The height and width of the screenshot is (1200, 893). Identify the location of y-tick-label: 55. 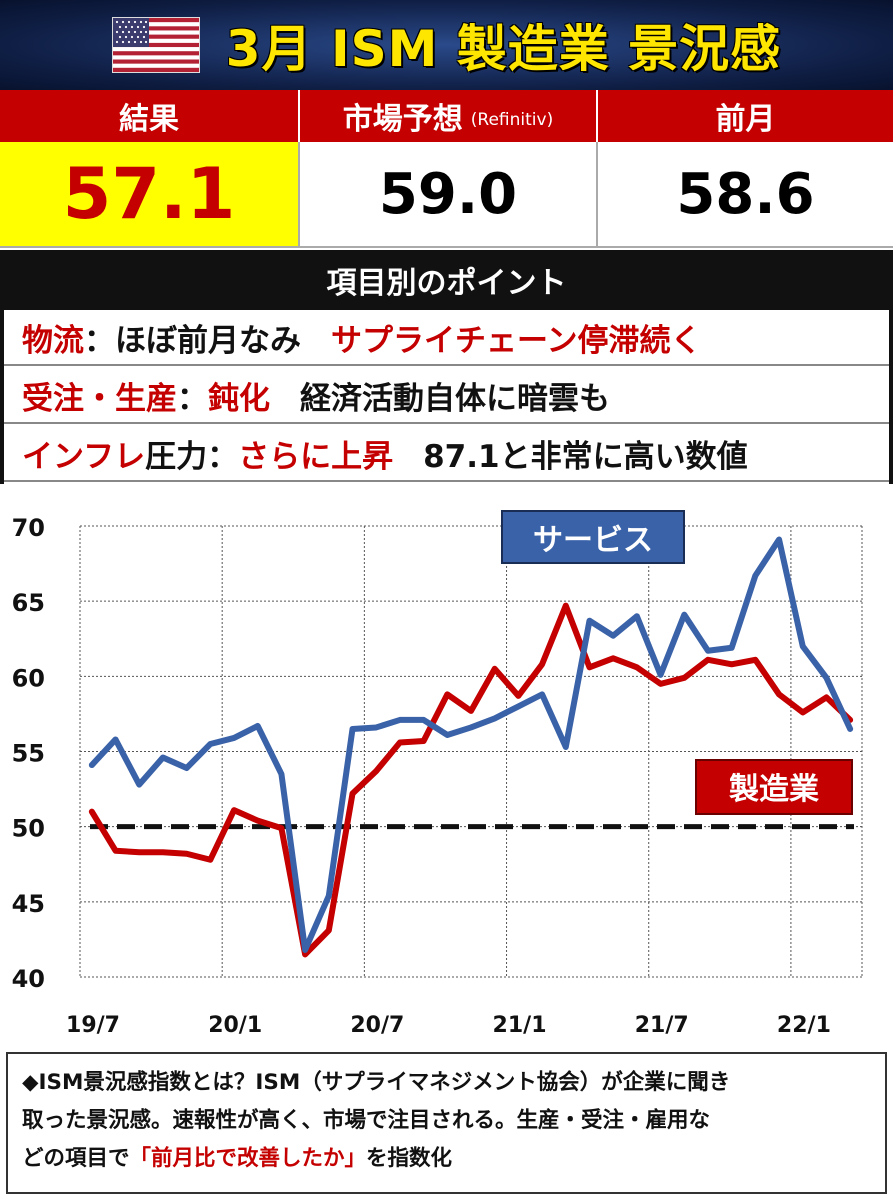
(28, 754).